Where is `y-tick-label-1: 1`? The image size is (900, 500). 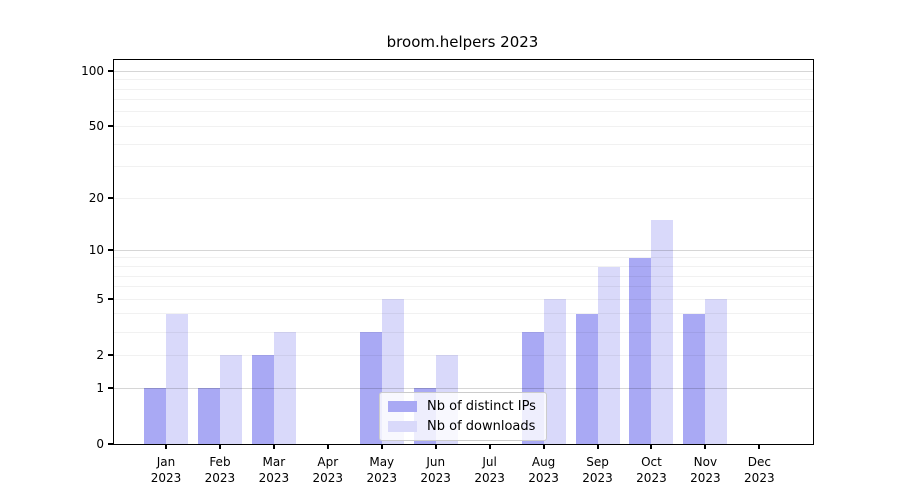 y-tick-label-1: 1 is located at coordinates (100, 388).